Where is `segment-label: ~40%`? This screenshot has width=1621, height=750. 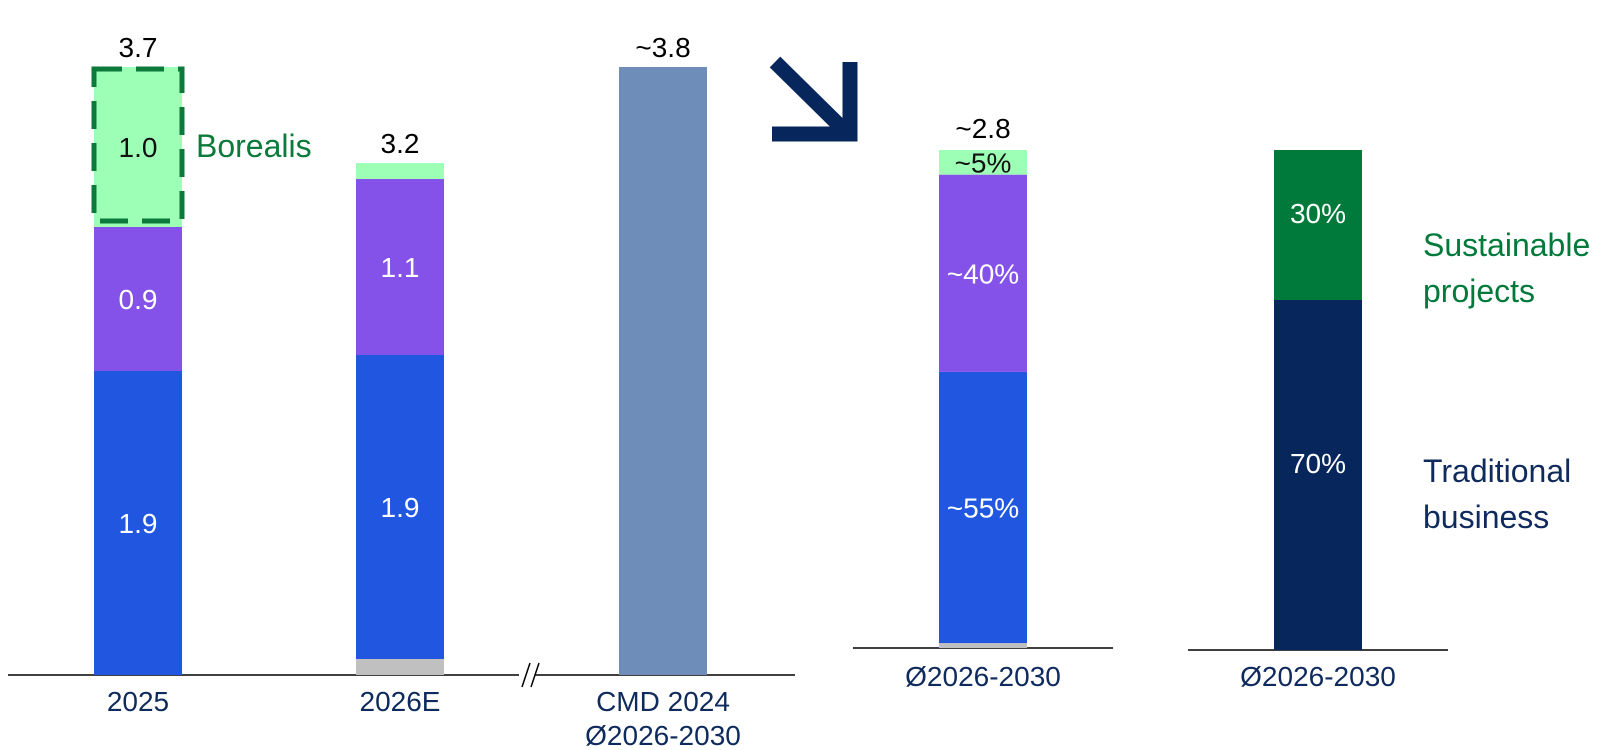
segment-label: ~40% is located at coordinates (983, 273).